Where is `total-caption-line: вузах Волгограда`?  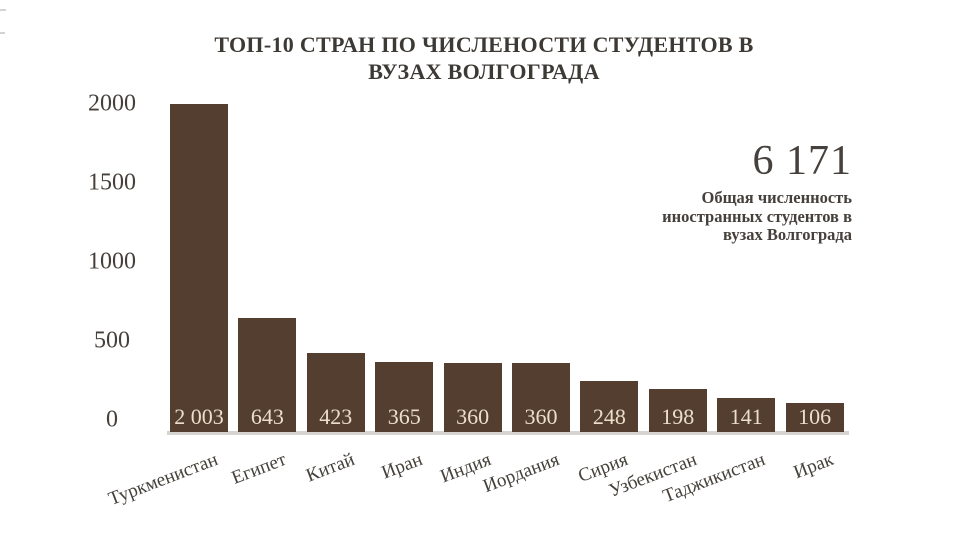 total-caption-line: вузах Волгограда is located at coordinates (787, 234).